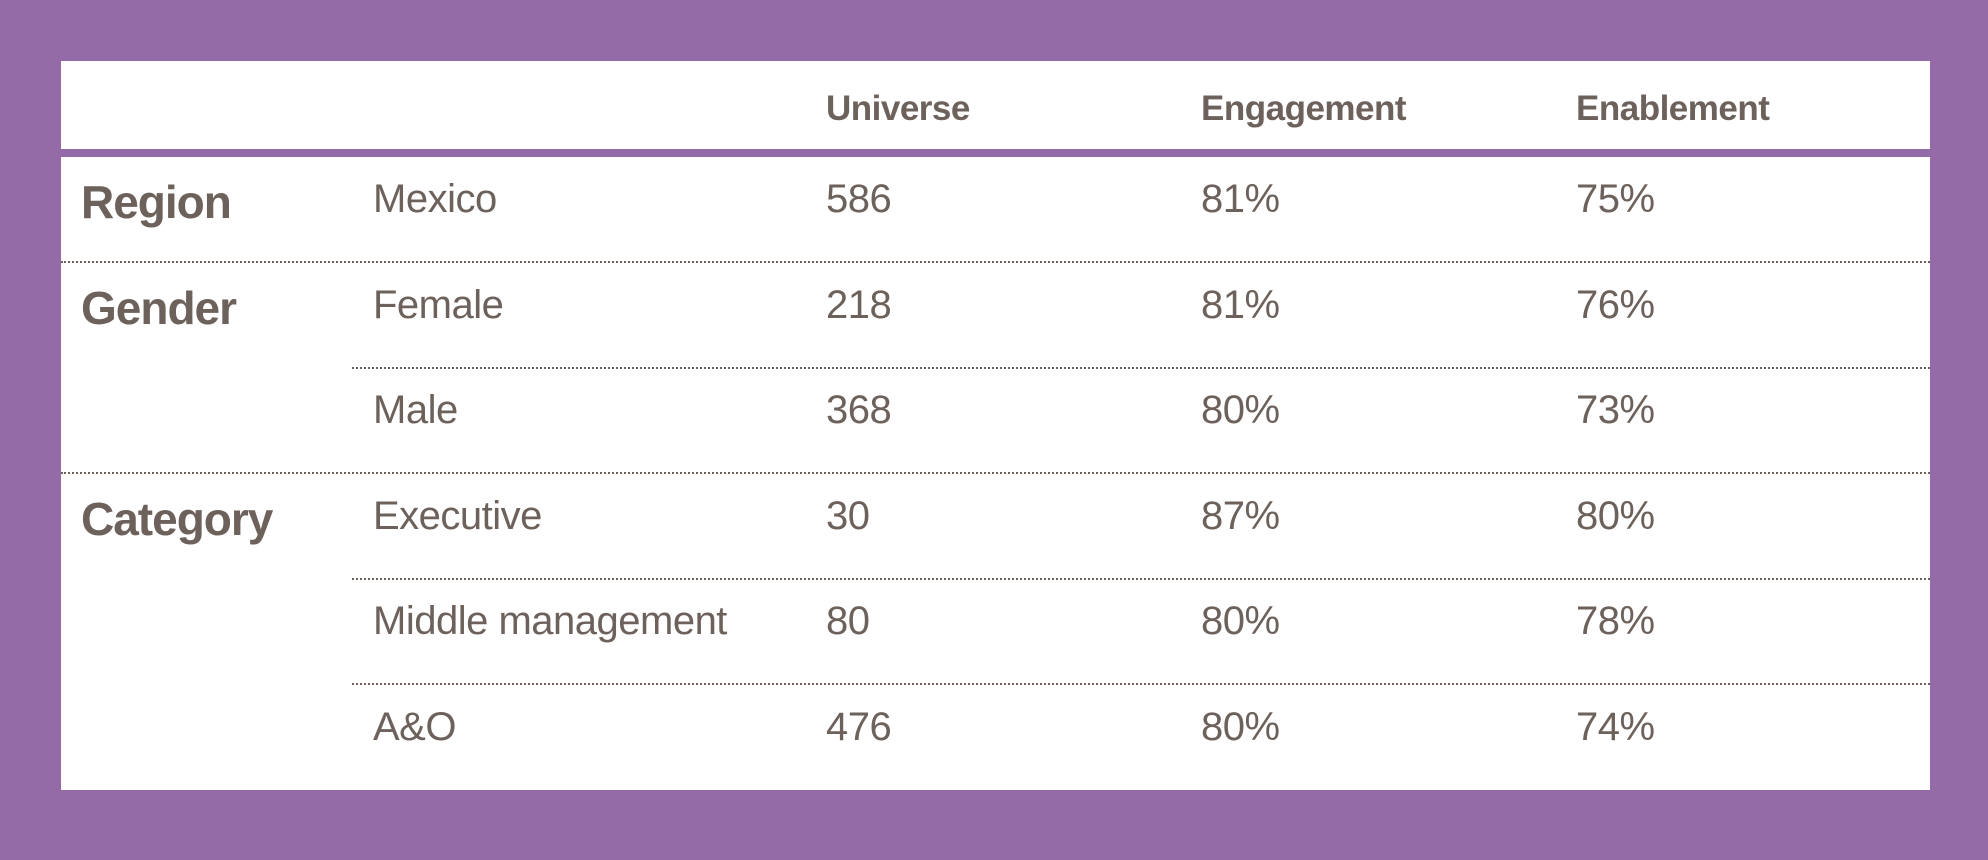  Describe the element at coordinates (848, 621) in the screenshot. I see `universe-value: 80` at that location.